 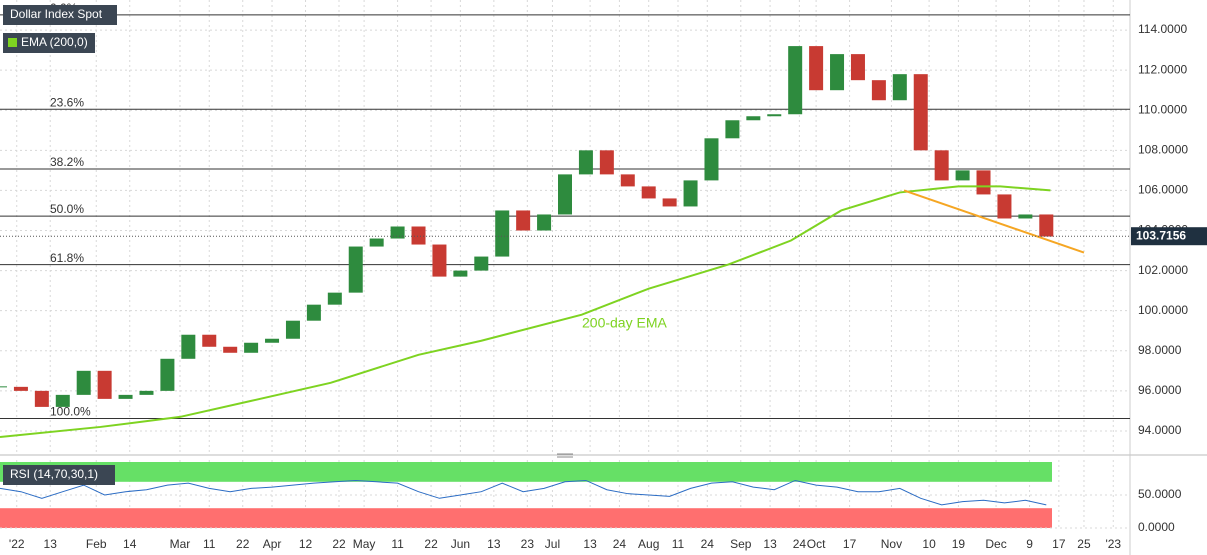 I want to click on x-tick-label: 23, so click(x=528, y=544).